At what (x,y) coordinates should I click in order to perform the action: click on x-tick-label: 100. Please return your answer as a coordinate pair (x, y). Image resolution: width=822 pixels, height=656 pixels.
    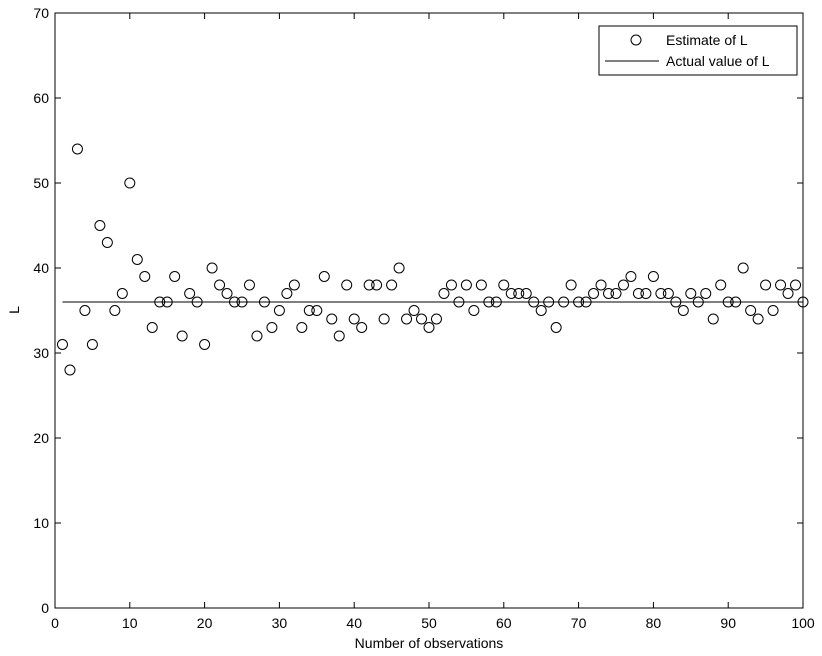
    Looking at the image, I should click on (803, 623).